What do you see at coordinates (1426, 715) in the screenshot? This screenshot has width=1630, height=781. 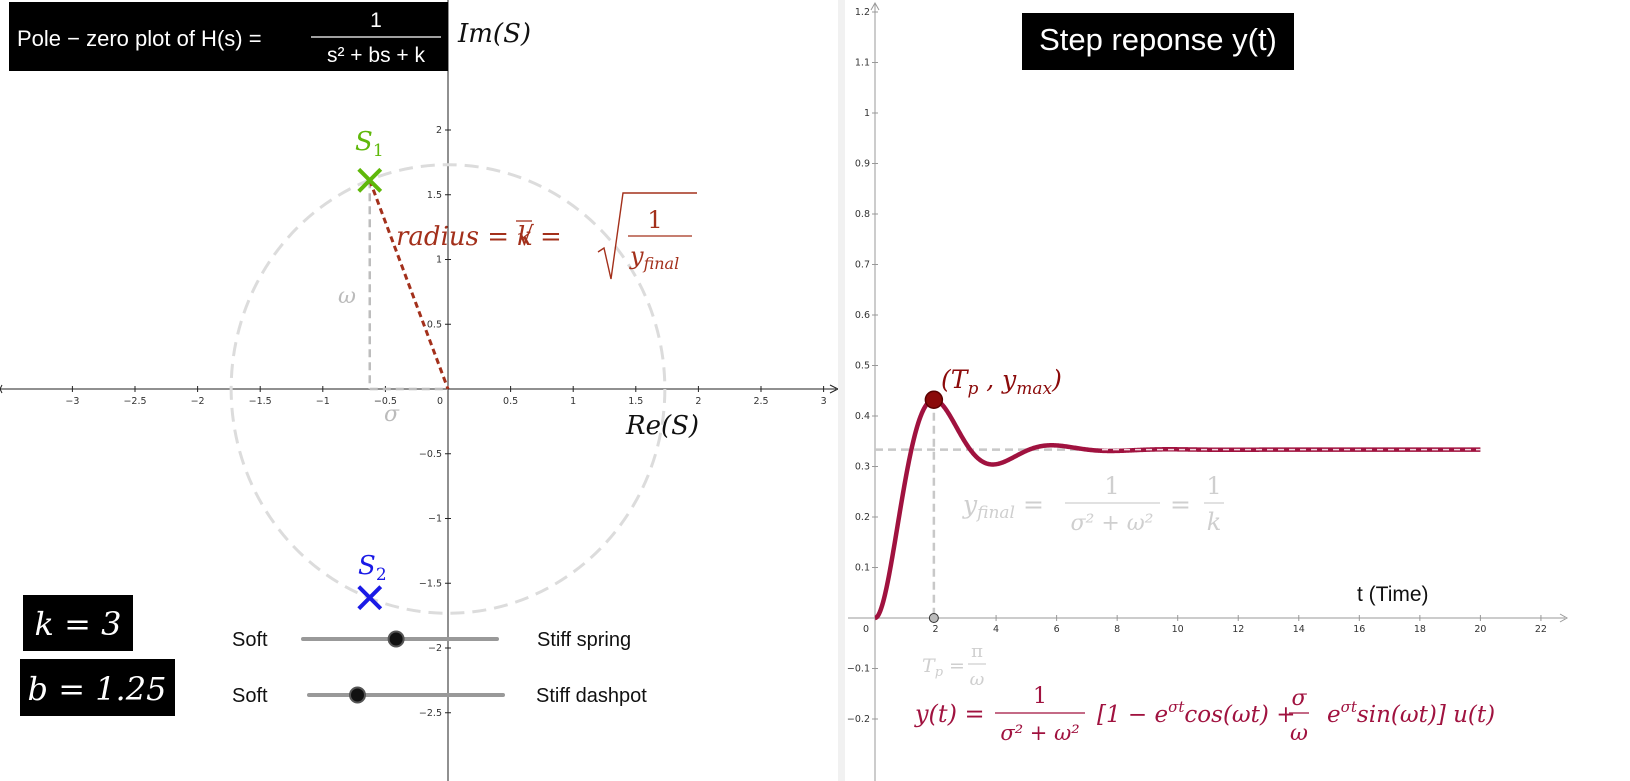 I see `resp-sin-rest: sin(ωt)] u(t)` at bounding box center [1426, 715].